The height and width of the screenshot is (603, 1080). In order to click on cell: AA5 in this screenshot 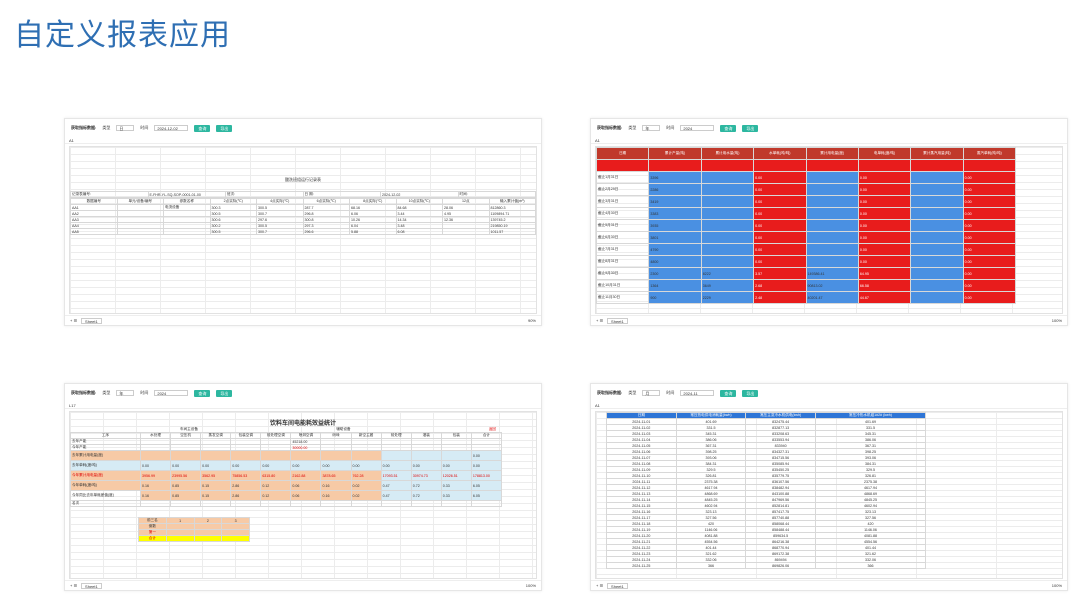, I will do `click(94, 231)`.